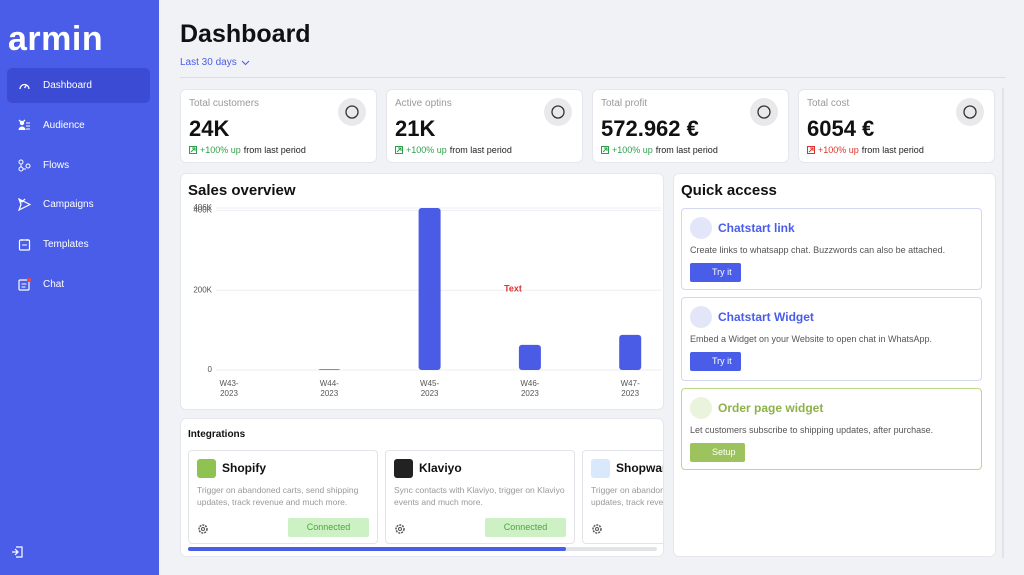  I want to click on menu-item: Flows, so click(78, 165).